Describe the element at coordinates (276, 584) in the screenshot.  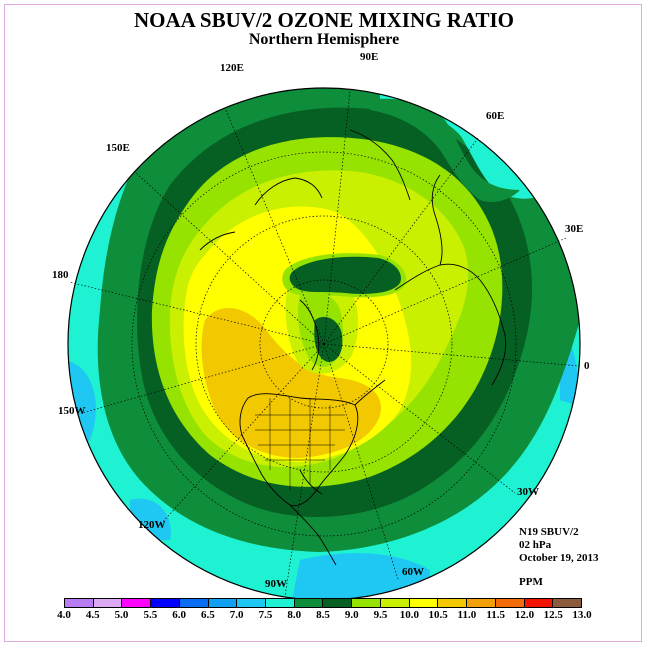
I see `lon-label-90w: 90W` at that location.